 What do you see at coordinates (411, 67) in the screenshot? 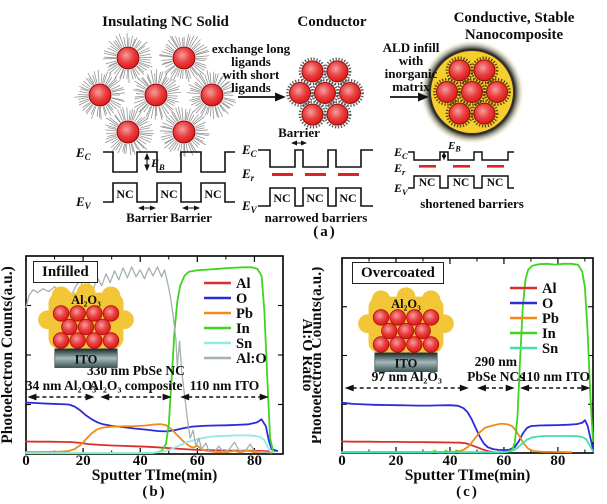
I see `ald-infill-text: ALD infill with inorganic matrix` at bounding box center [411, 67].